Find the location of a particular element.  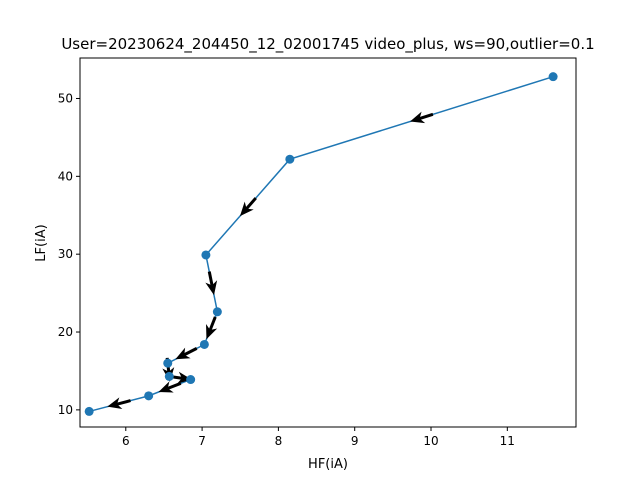

y-axis: 10 20 30 40 50 is located at coordinates (69, 254).